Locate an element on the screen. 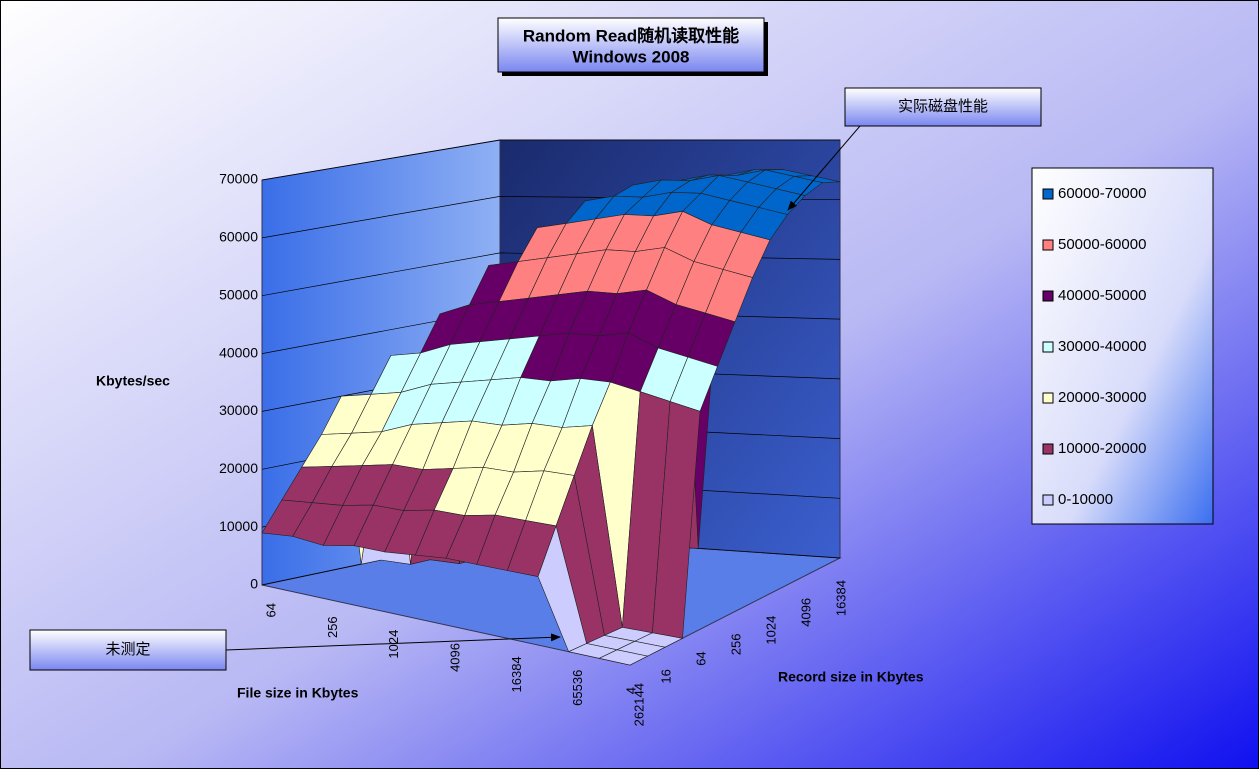 This screenshot has width=1259, height=774. surface-cell is located at coordinates (623, 657).